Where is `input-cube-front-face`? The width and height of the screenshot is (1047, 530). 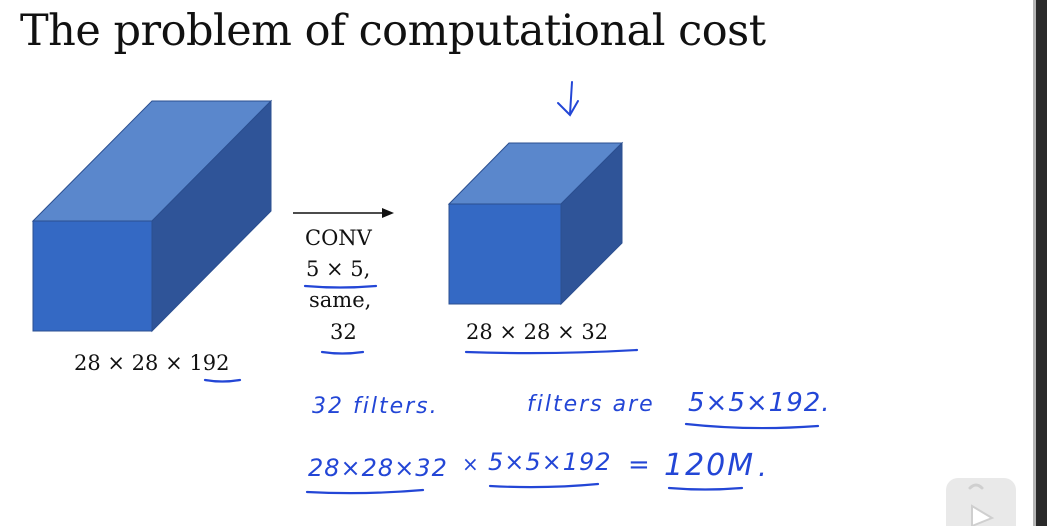 input-cube-front-face is located at coordinates (92, 276).